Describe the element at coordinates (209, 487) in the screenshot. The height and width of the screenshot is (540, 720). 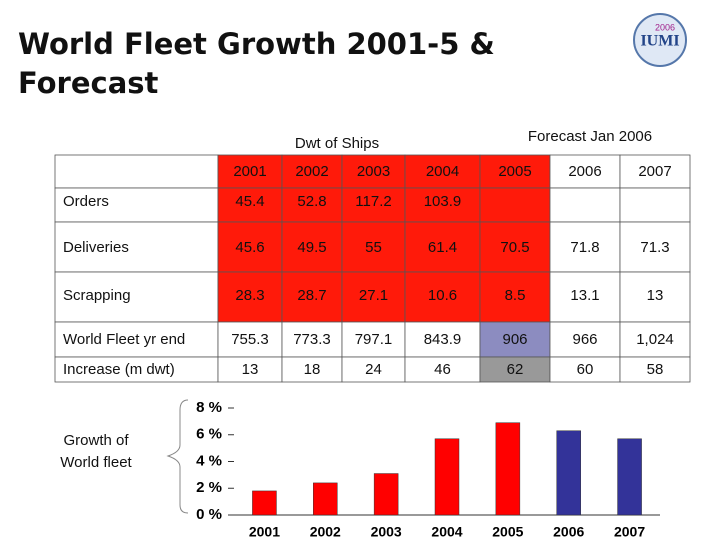
I see `y-tick-label: 2 %` at that location.